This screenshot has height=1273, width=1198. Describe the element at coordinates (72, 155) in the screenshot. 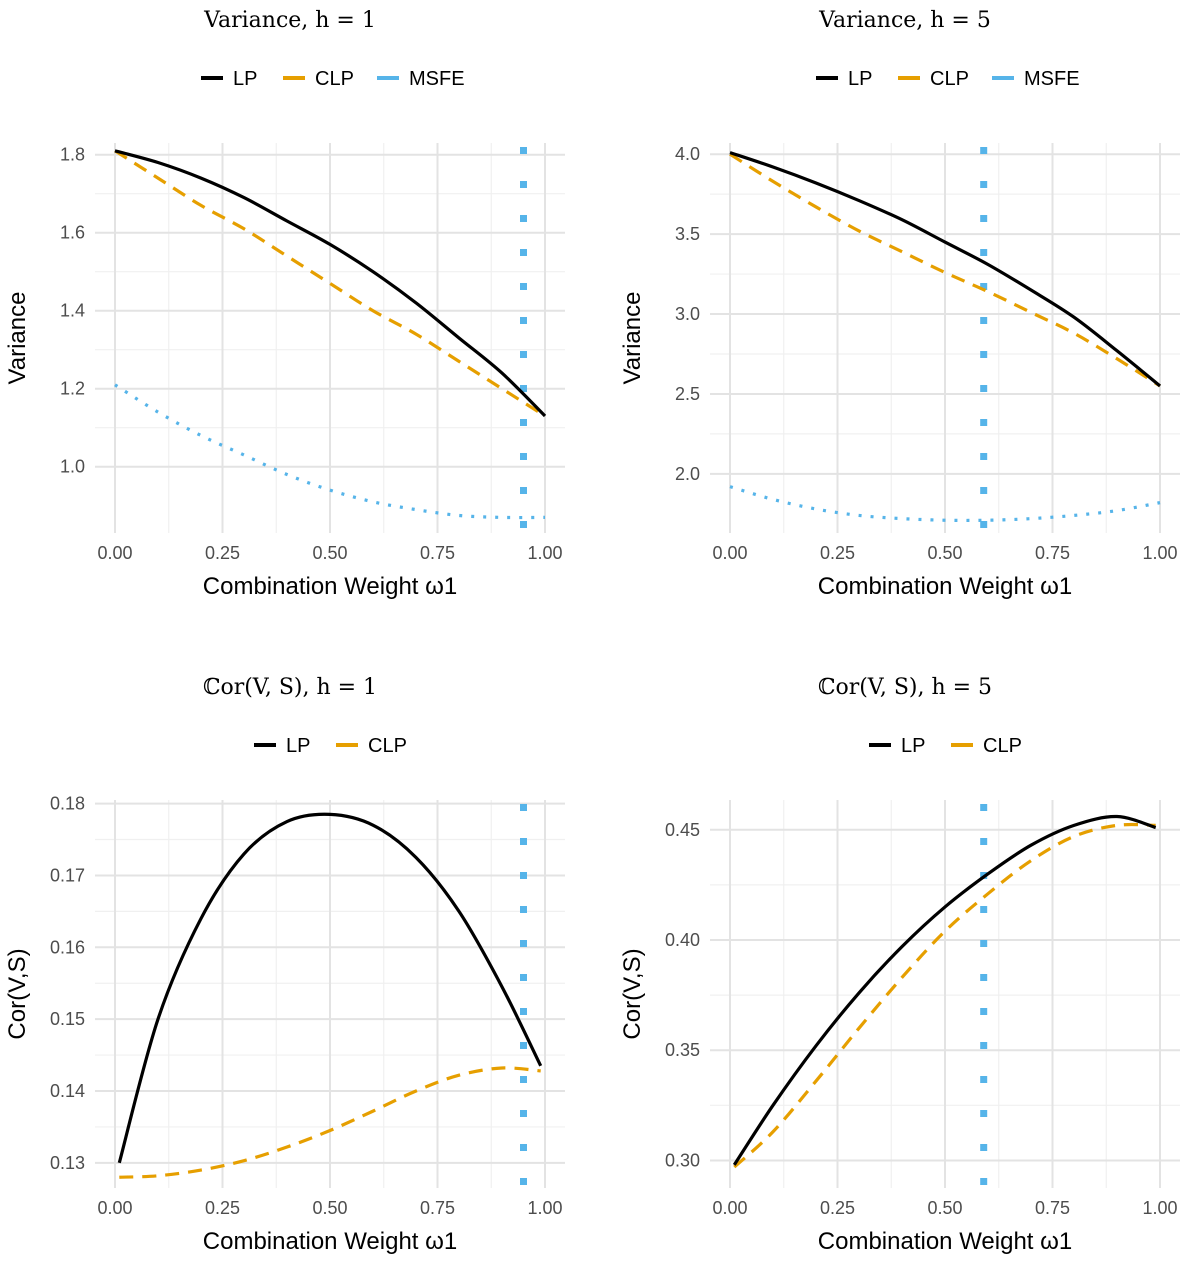

I see `y-tick-label: 1.8` at that location.